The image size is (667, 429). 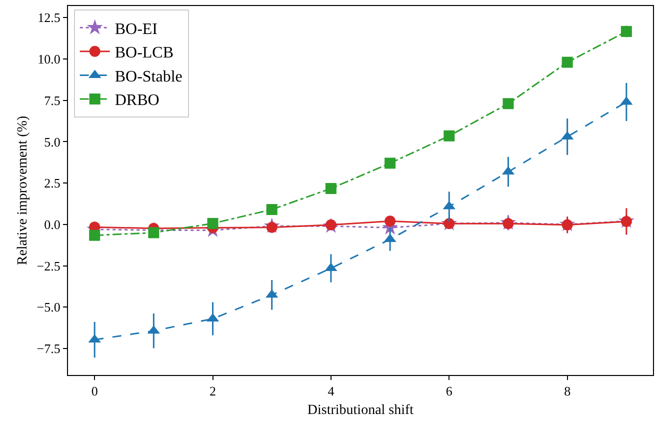 I want to click on x-tick-label: 8, so click(x=567, y=391).